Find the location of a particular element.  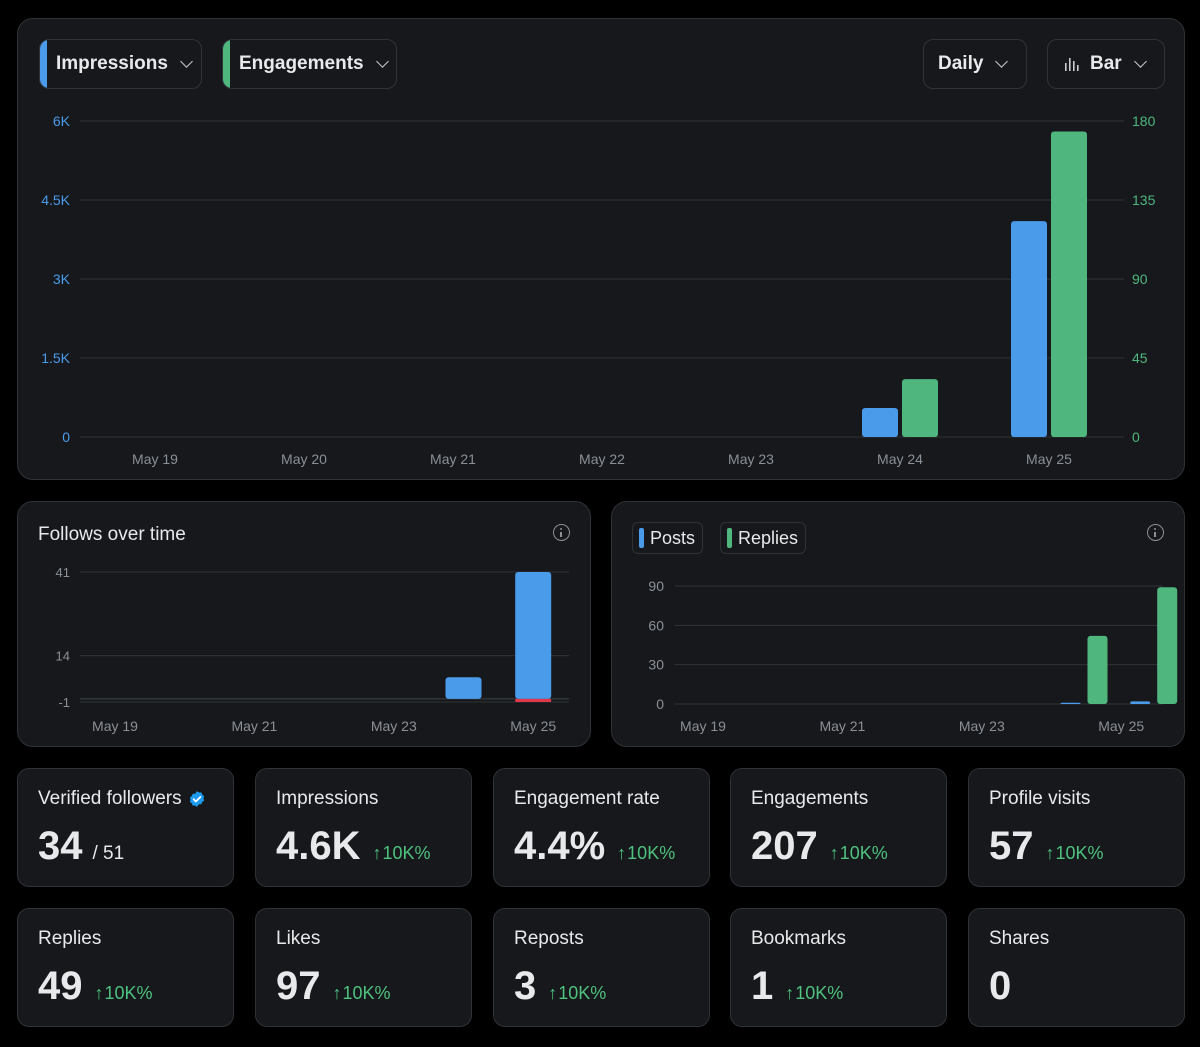

stat-card-verified-followers: Verified followers 34 / 51 is located at coordinates (125, 827).